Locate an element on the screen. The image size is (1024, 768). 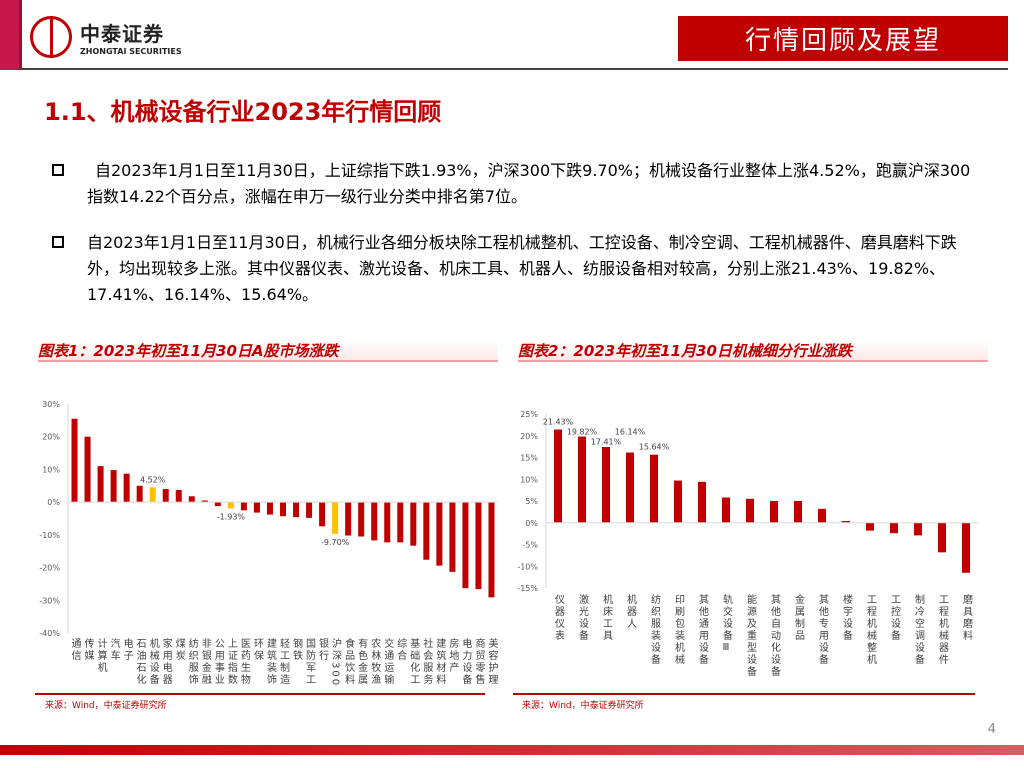
x-tick-label: 商贸零售 is located at coordinates (479, 661).